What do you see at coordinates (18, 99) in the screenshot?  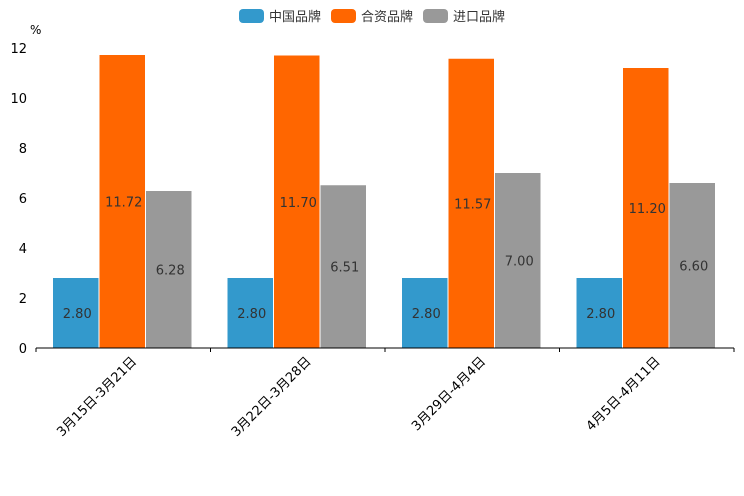 I see `y-tick-label: 10` at bounding box center [18, 99].